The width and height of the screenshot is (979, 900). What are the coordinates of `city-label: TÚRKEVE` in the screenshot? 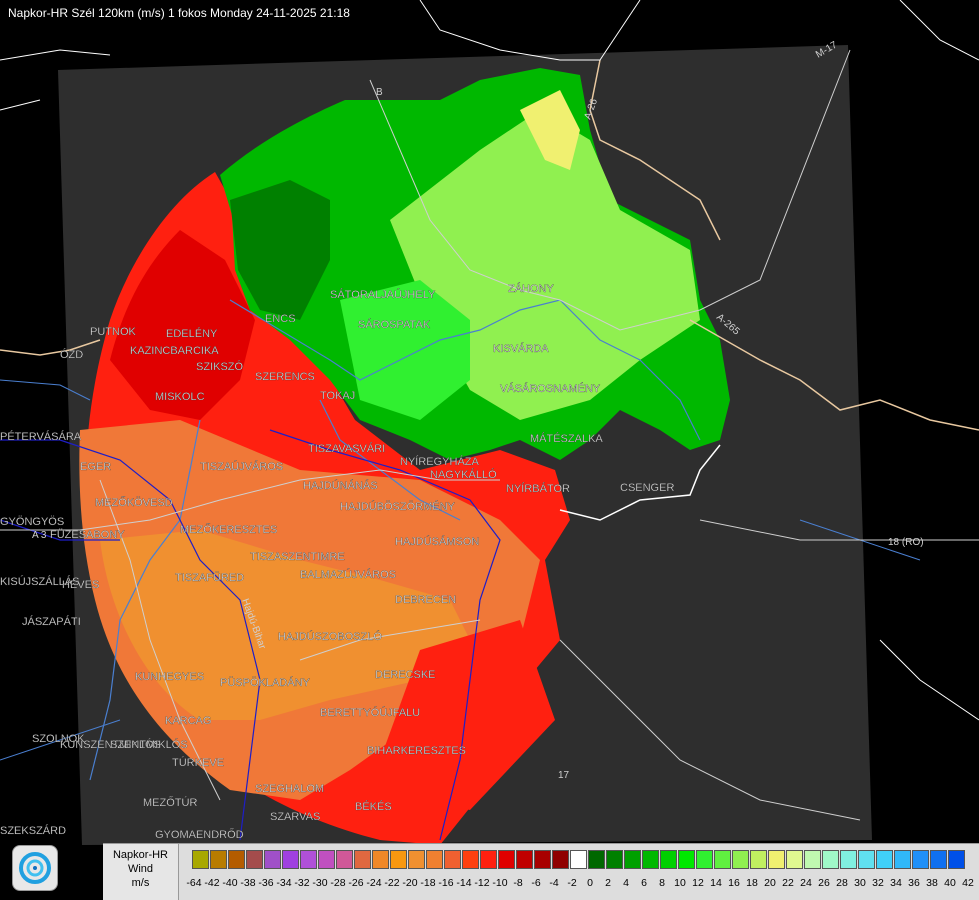 It's located at (198, 762).